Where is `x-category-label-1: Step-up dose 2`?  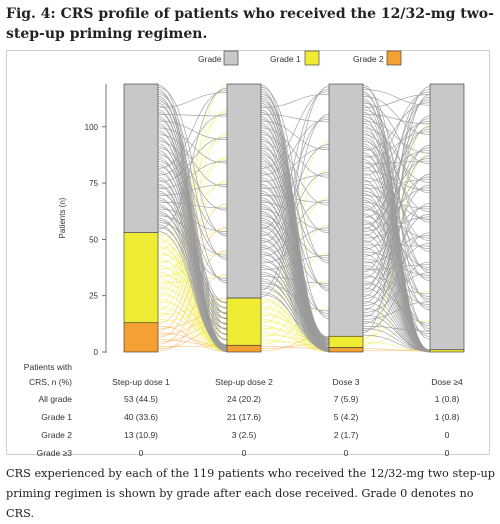 x-category-label-1: Step-up dose 2 is located at coordinates (244, 382).